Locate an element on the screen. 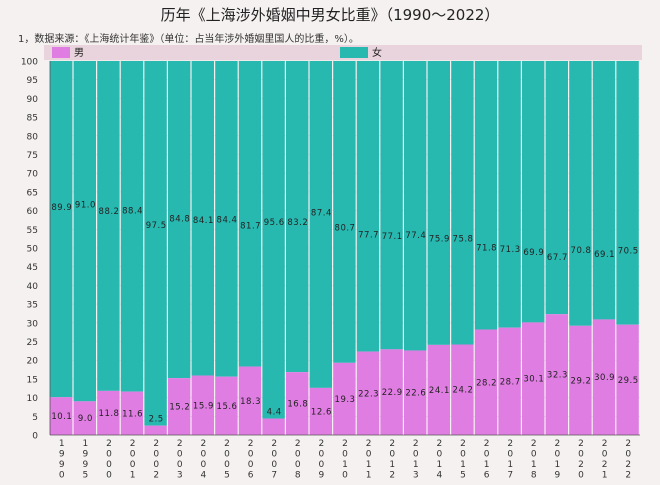 This screenshot has width=660, height=485. female-value-label: 69.1 is located at coordinates (604, 255).